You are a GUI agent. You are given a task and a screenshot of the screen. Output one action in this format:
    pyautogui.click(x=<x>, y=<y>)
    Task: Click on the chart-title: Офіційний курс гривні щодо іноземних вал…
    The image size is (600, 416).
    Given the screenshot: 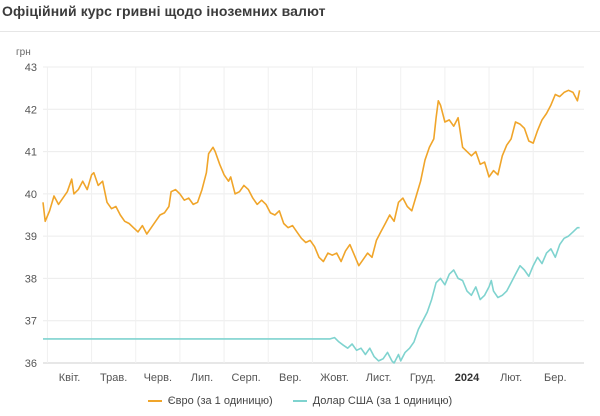 What is the action you would take?
    pyautogui.click(x=164, y=11)
    